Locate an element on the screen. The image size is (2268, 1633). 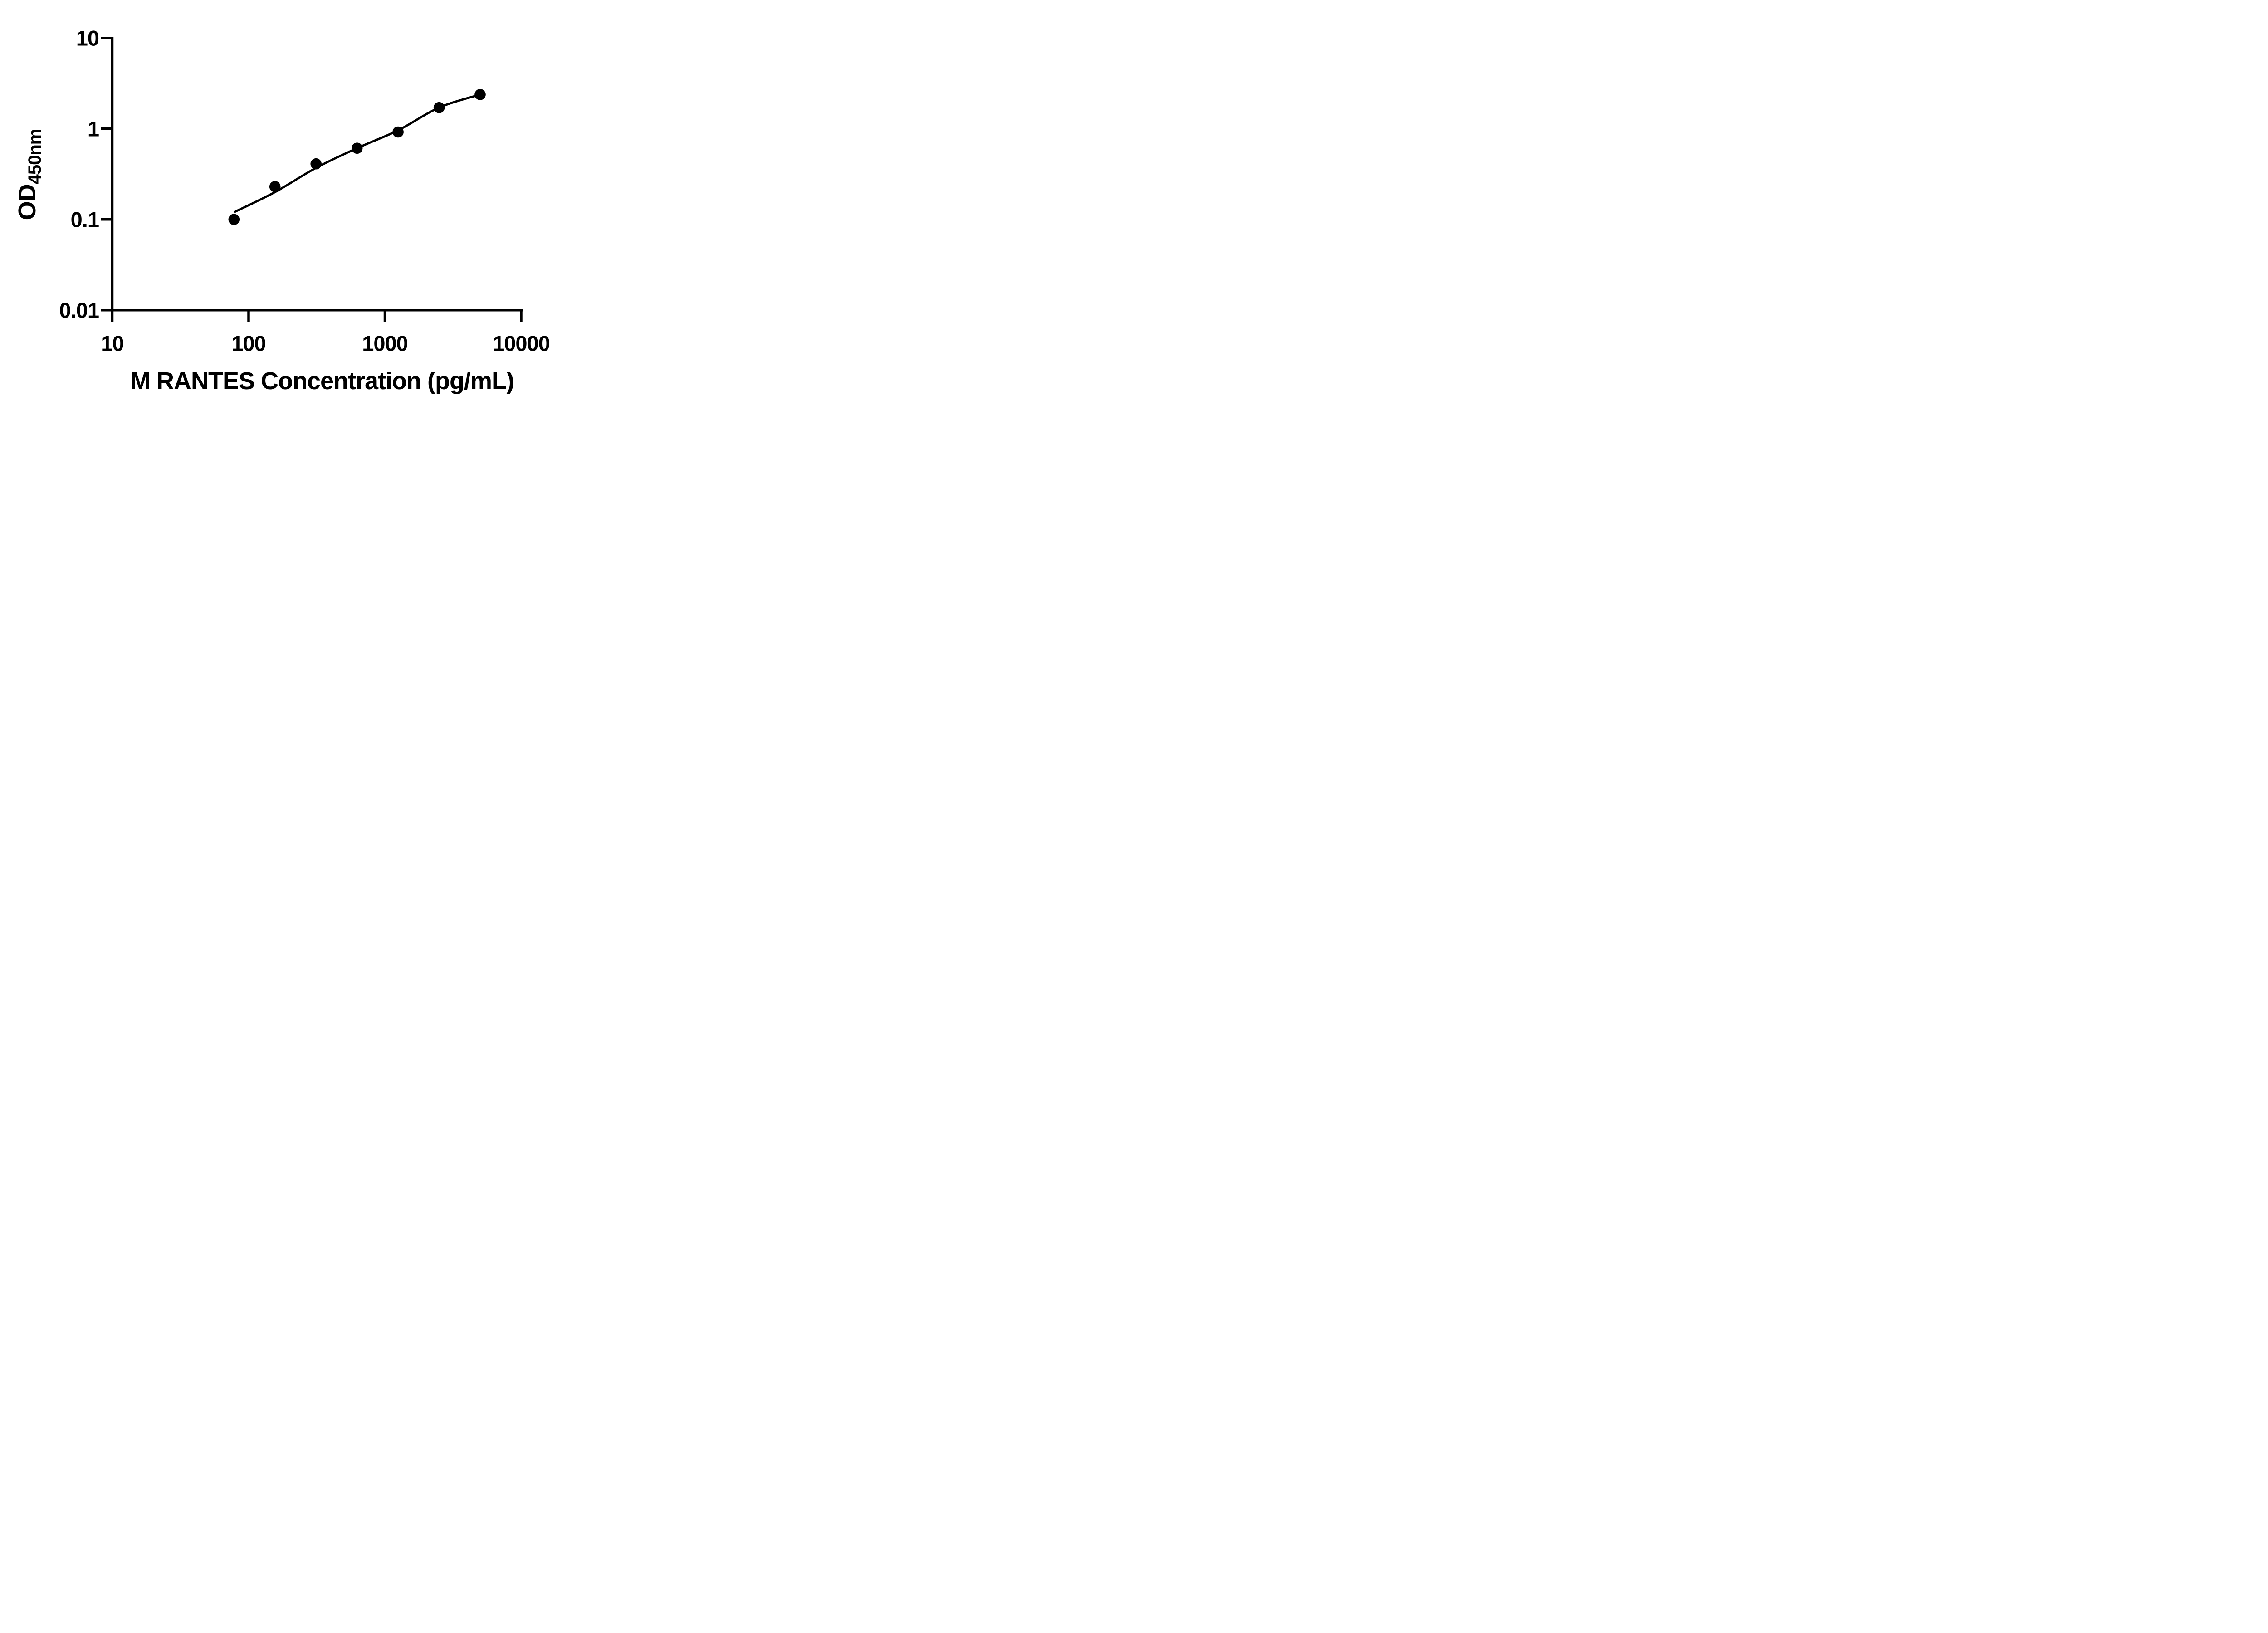
y-tick-label: 0.01 is located at coordinates (79, 310).